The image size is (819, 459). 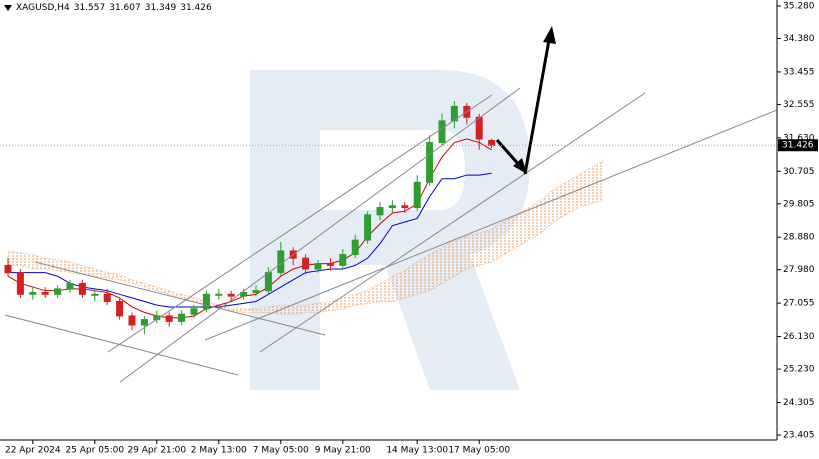 I want to click on low-value: 31.349, so click(x=160, y=8).